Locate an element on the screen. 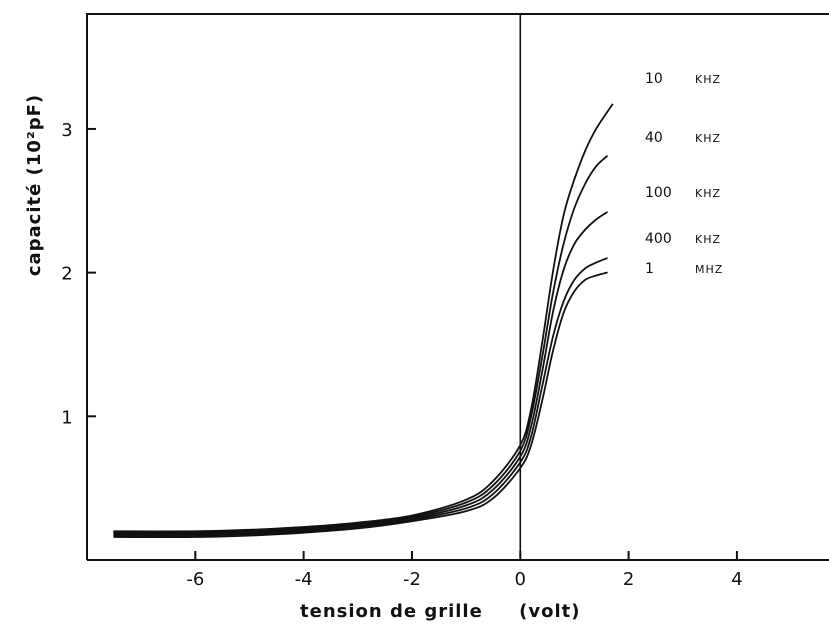 This screenshot has width=829, height=624. y-tick-label: 2 is located at coordinates (66, 274).